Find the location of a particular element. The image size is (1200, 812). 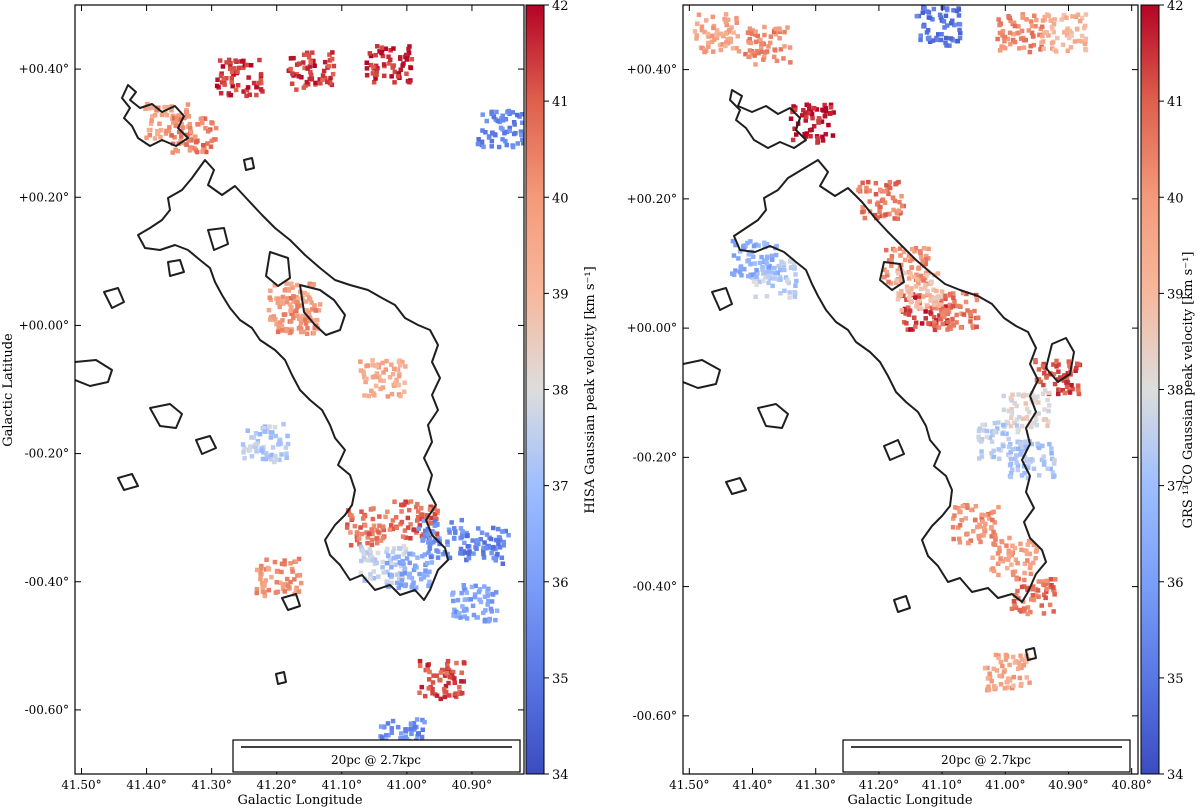

contour-nw-clump is located at coordinates (155, 115).